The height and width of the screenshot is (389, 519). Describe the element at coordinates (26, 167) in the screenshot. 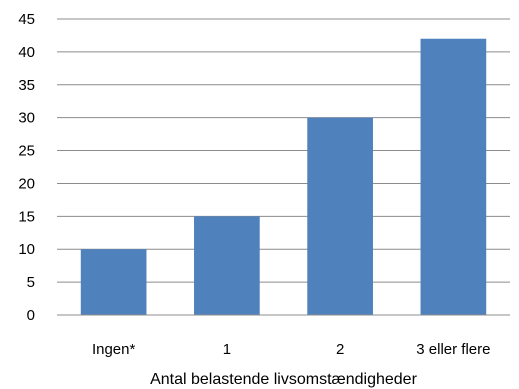

I see `y-axis-ticks: 0 5 10 15 20 25 30 35 40 45` at that location.